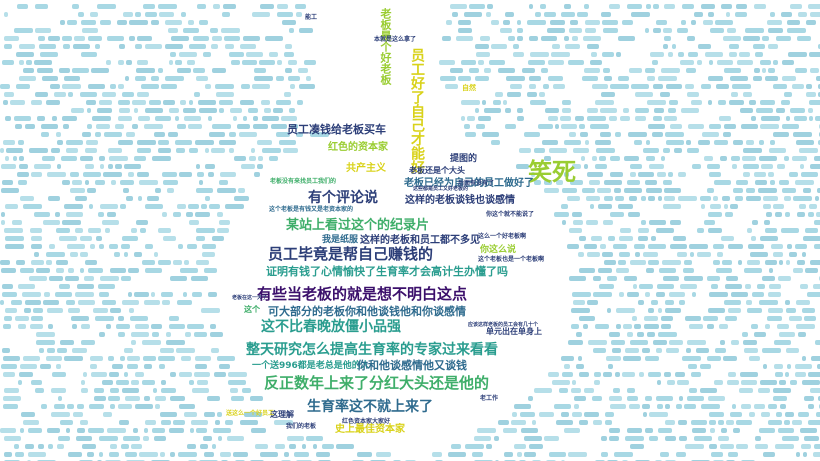  Describe the element at coordinates (366, 168) in the screenshot. I see `word-gongchan: 共产主义` at that location.